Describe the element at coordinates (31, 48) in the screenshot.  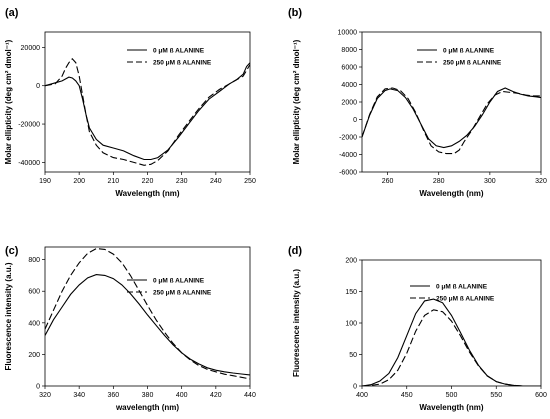
I see `y-tick-label: 20000` at that location.